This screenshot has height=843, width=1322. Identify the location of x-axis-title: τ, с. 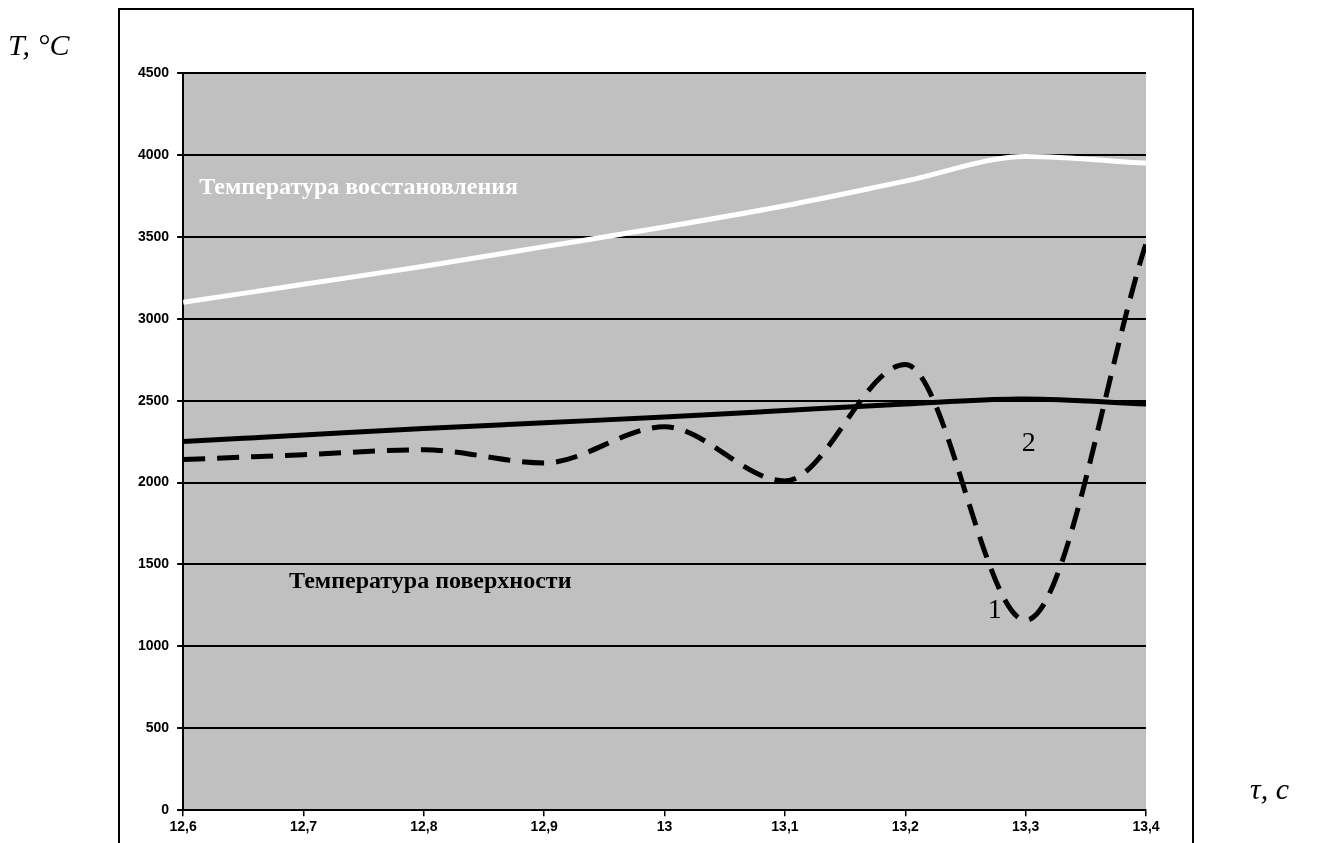
(1270, 789).